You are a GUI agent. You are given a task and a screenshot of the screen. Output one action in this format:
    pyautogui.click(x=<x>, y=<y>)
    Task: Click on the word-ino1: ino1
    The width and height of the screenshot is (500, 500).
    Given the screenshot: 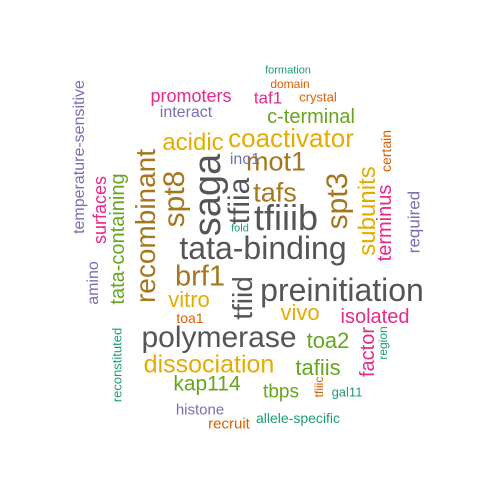 What is the action you would take?
    pyautogui.click(x=245, y=159)
    